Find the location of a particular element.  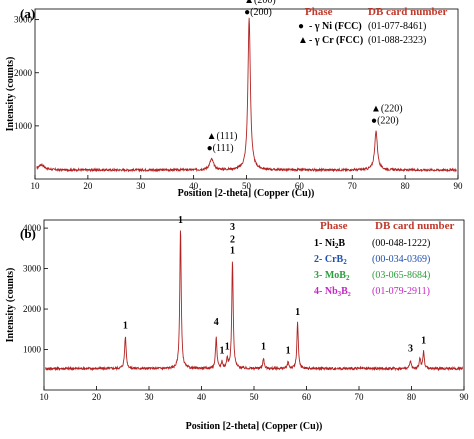

legend-b-row-4-num: 4- is located at coordinates (318, 291).